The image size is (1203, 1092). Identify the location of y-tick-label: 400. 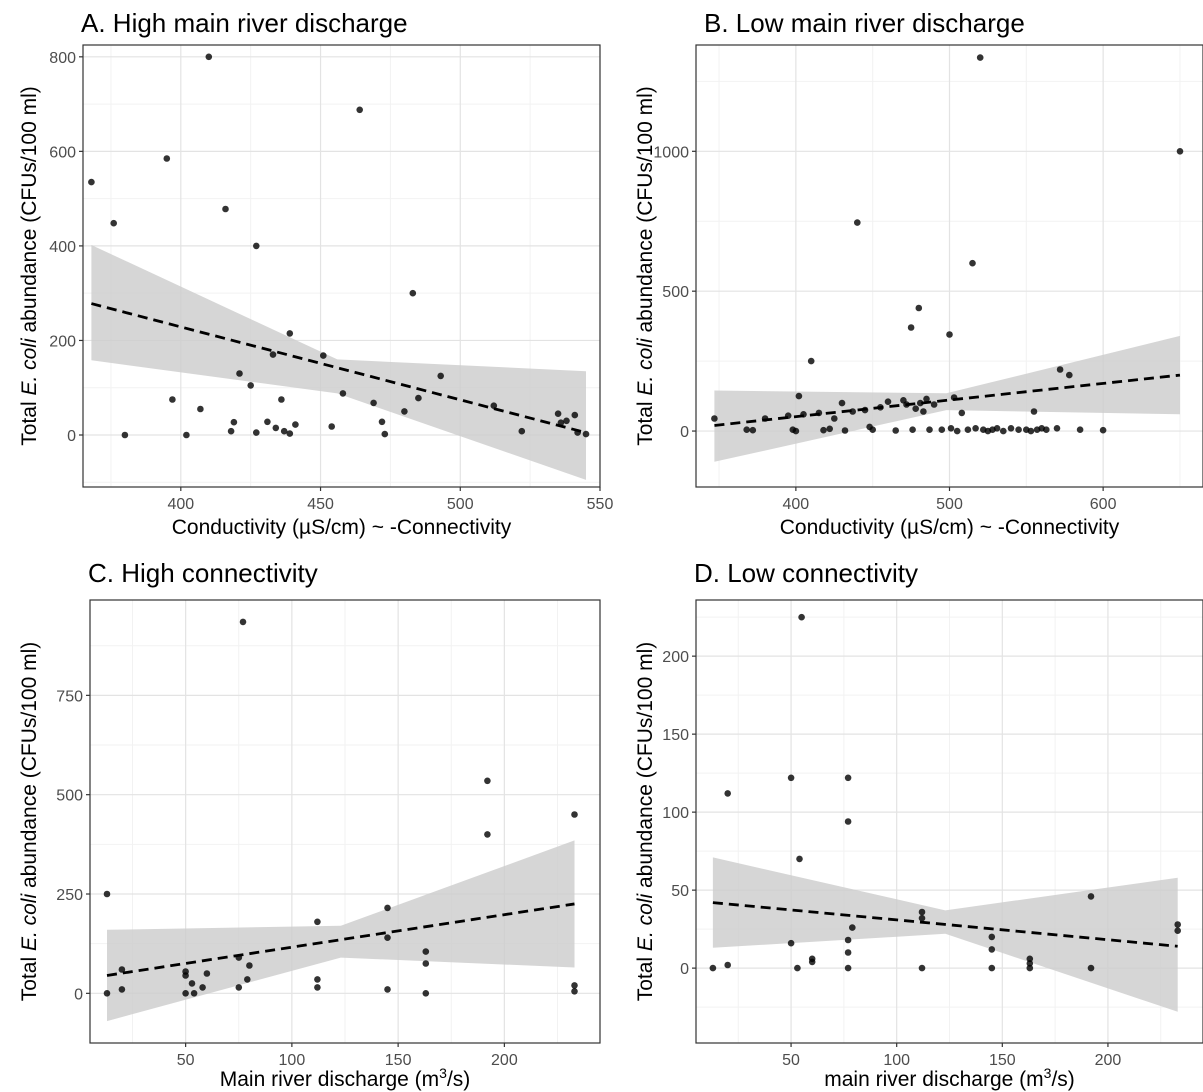
(62, 247).